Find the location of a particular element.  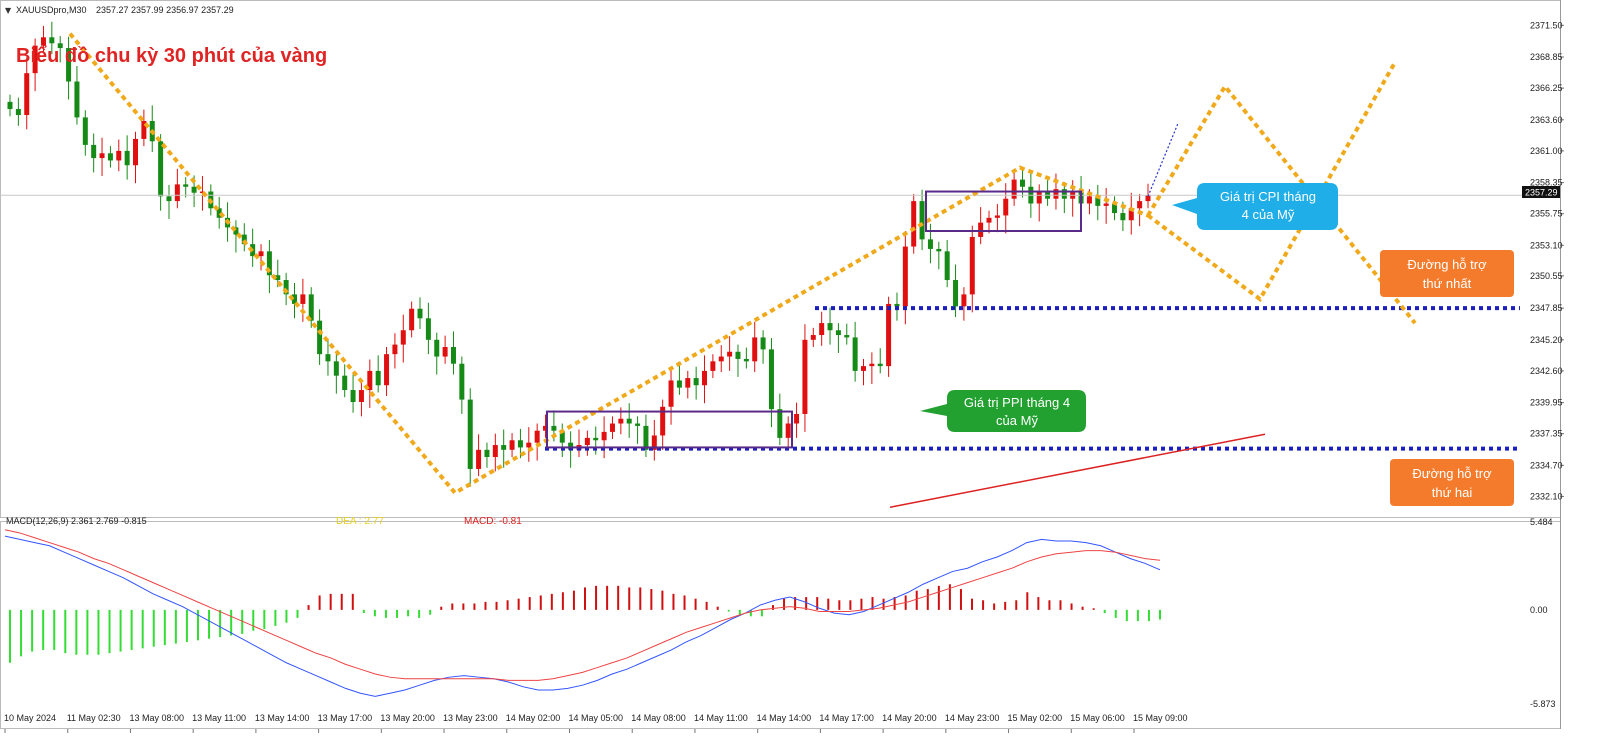

price-tick-label: 2358.35 is located at coordinates (1546, 183).